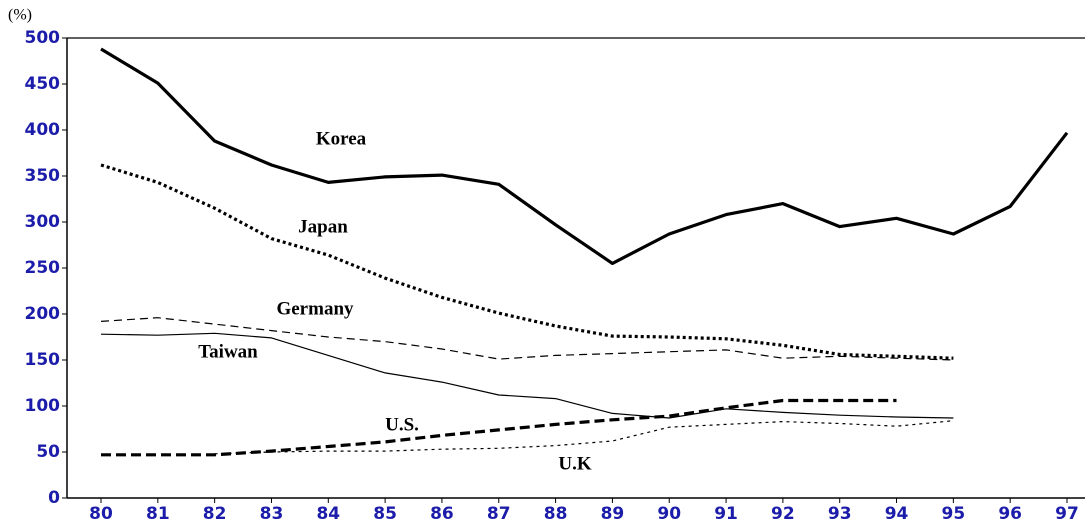  Describe the element at coordinates (43, 38) in the screenshot. I see `y-tick-label: 500` at that location.